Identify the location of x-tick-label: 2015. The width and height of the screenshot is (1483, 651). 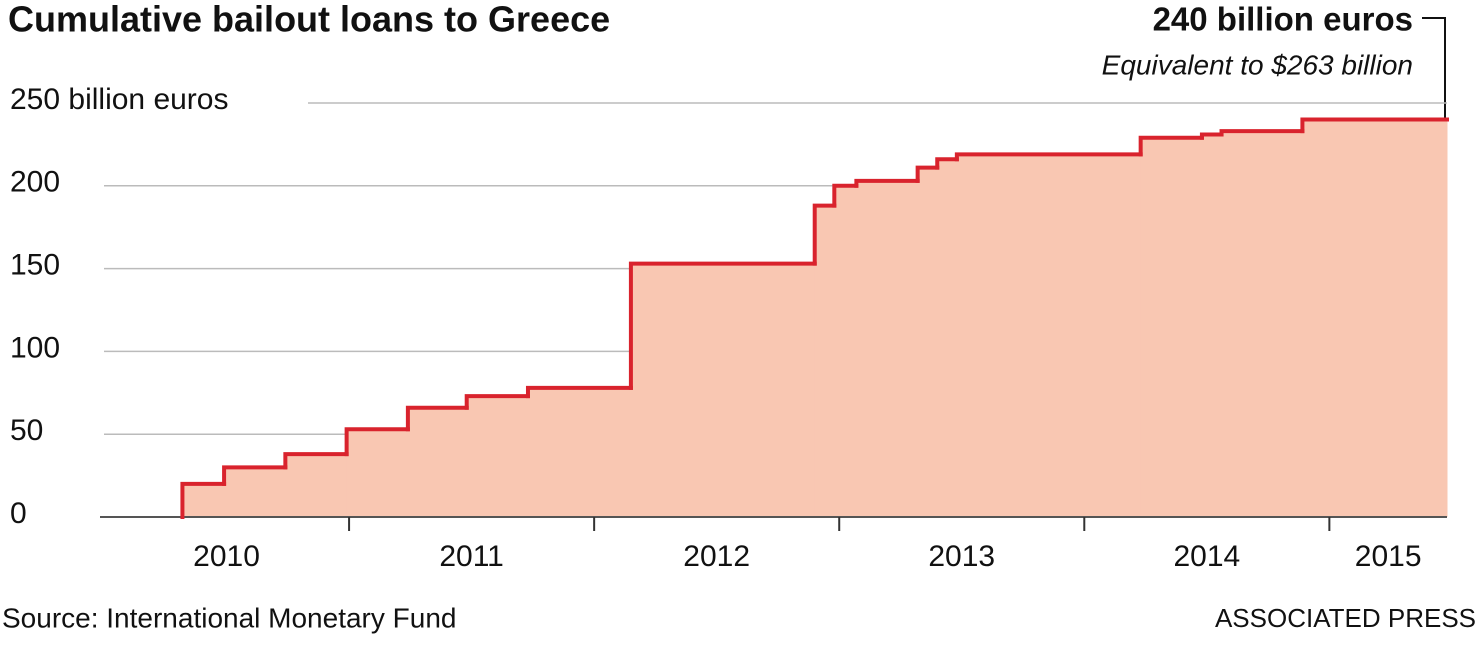
(1388, 556).